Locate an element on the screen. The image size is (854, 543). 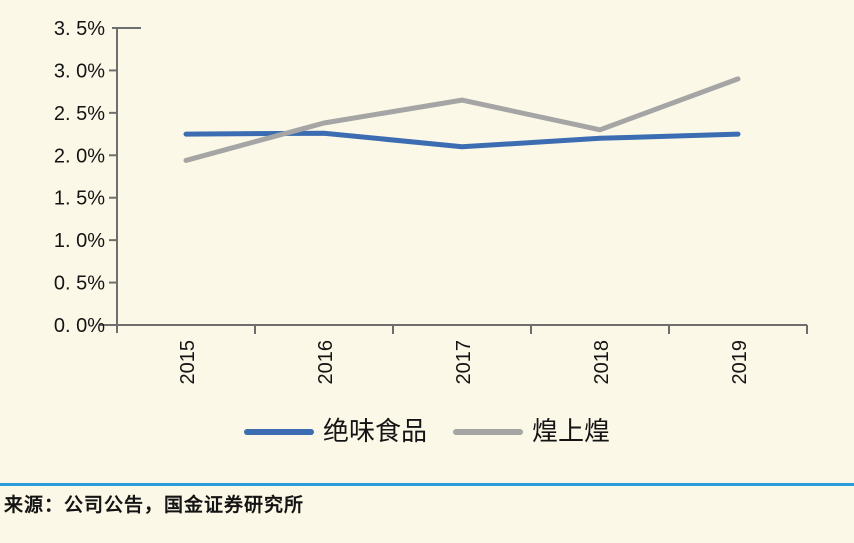
chart-legend: 绝味食品 煌上煌 is located at coordinates (427, 432).